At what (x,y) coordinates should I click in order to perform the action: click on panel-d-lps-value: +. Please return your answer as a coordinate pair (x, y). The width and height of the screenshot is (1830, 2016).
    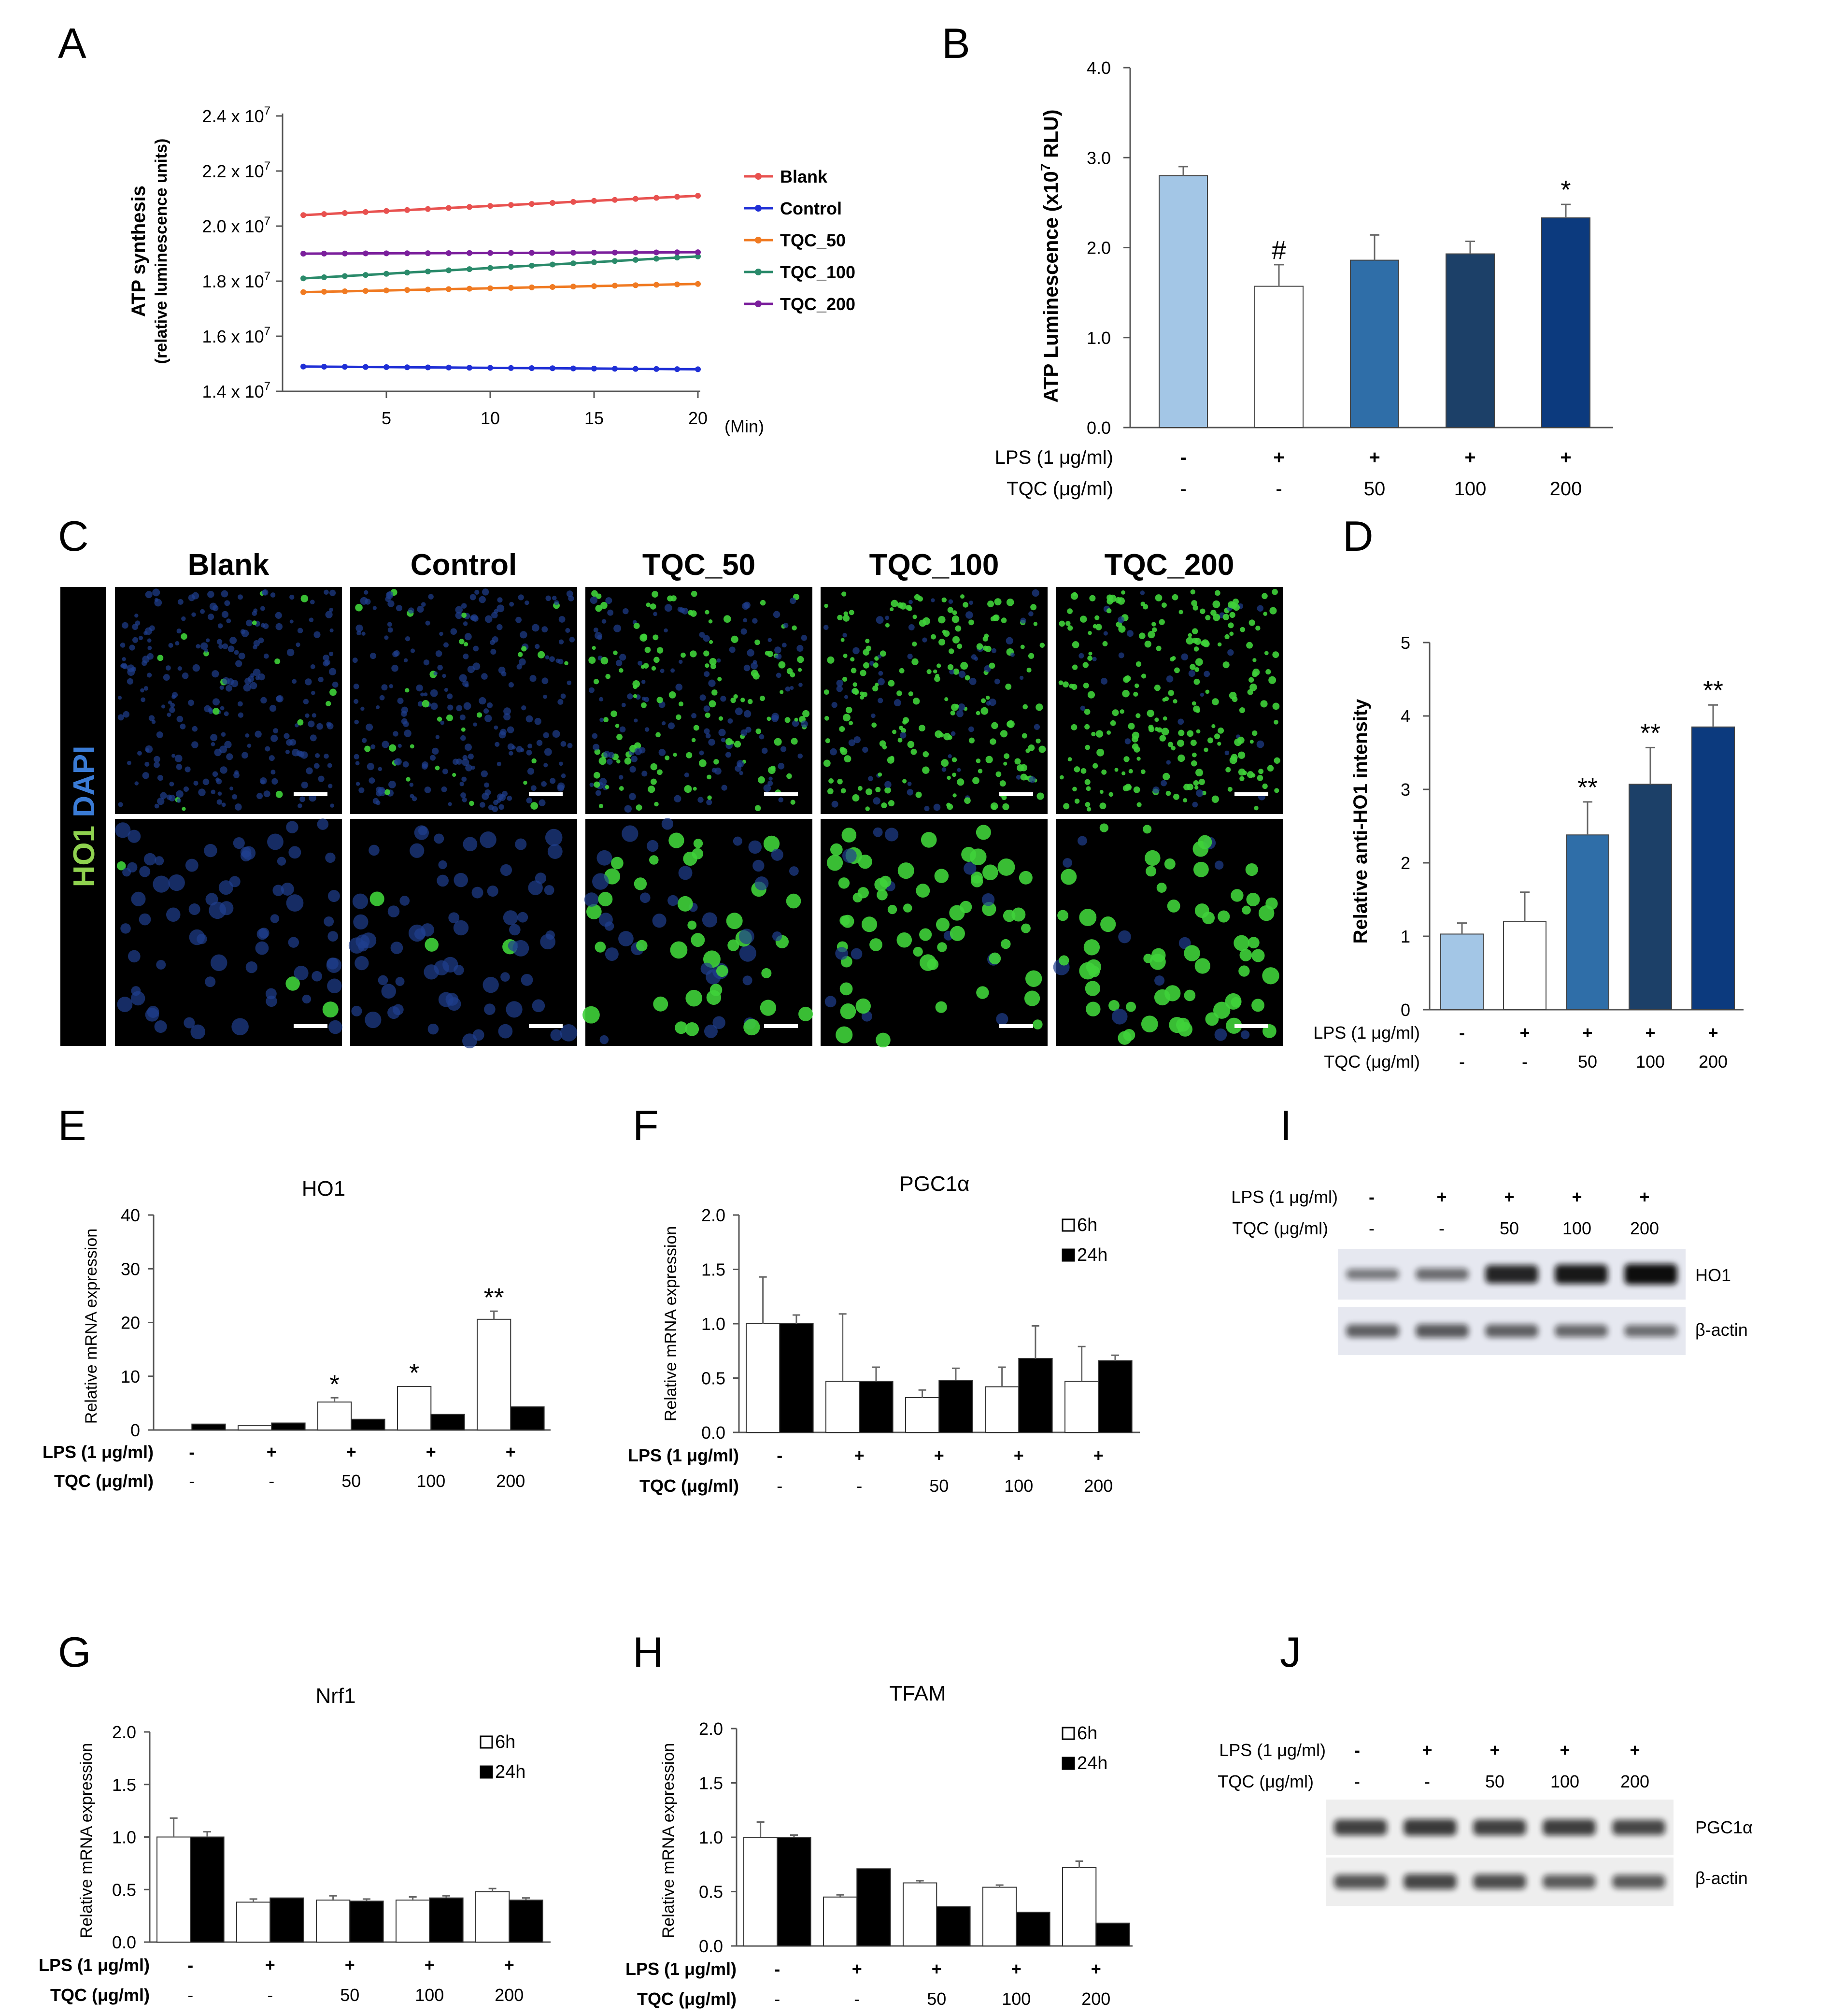
    Looking at the image, I should click on (1587, 1033).